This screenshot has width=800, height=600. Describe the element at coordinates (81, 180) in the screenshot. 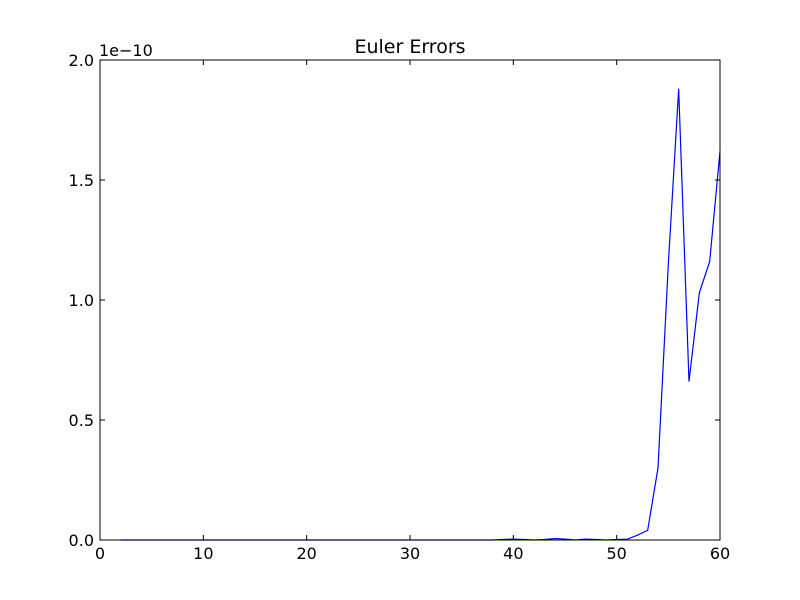

I see `y-tick-label: 1.5` at that location.